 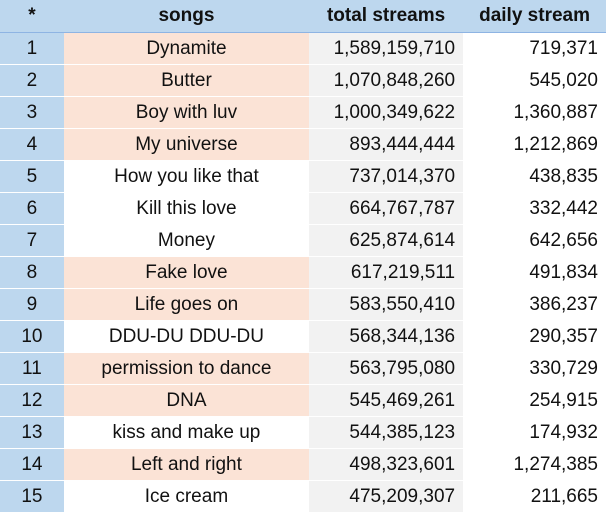 I want to click on table-row: 13 kiss and make up 544,385,123 174,932, so click(x=303, y=432).